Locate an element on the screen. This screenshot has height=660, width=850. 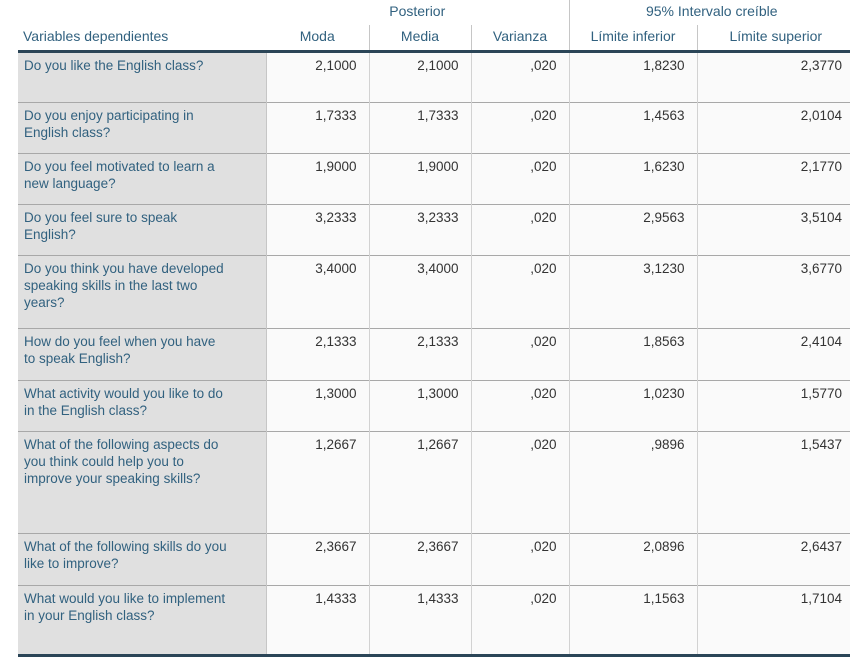
column-header-moda: Moda is located at coordinates (317, 39).